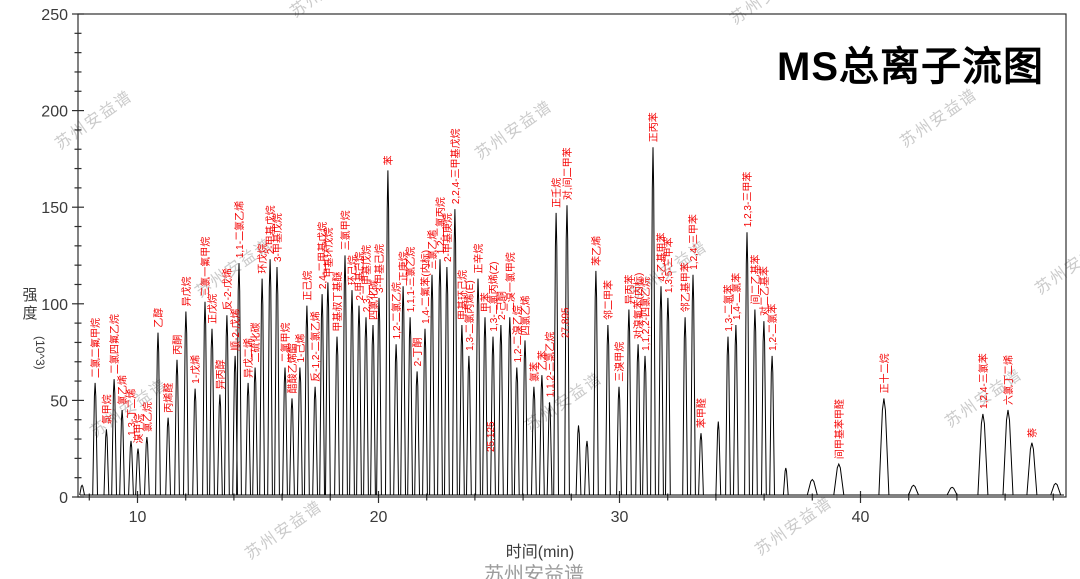 The image size is (1080, 579). What do you see at coordinates (542, 360) in the screenshot?
I see `peak-label: 乙苯` at bounding box center [542, 360].